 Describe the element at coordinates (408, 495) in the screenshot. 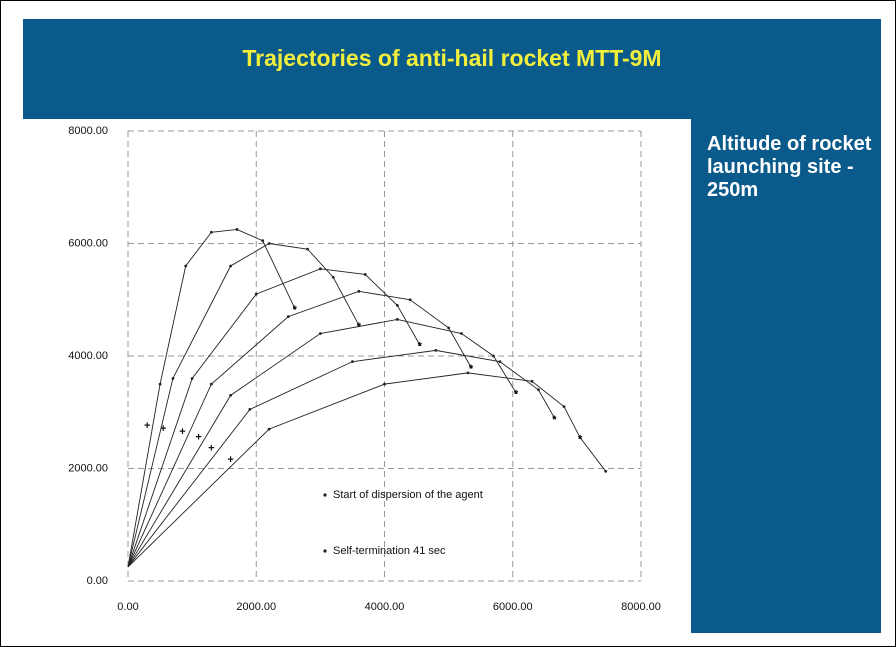

I see `legend-label: Start of dispersion of the agent` at that location.